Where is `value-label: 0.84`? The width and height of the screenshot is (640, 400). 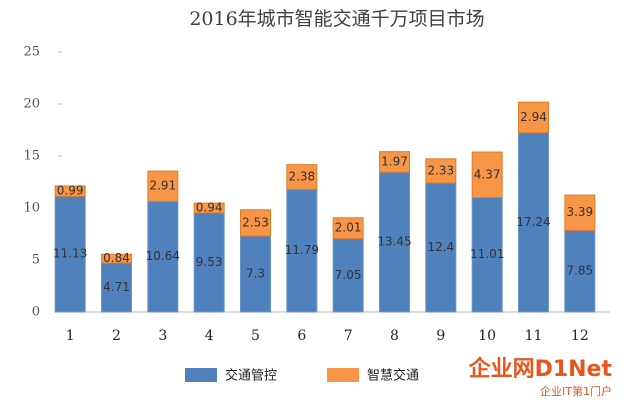
value-label: 0.84 is located at coordinates (116, 258).